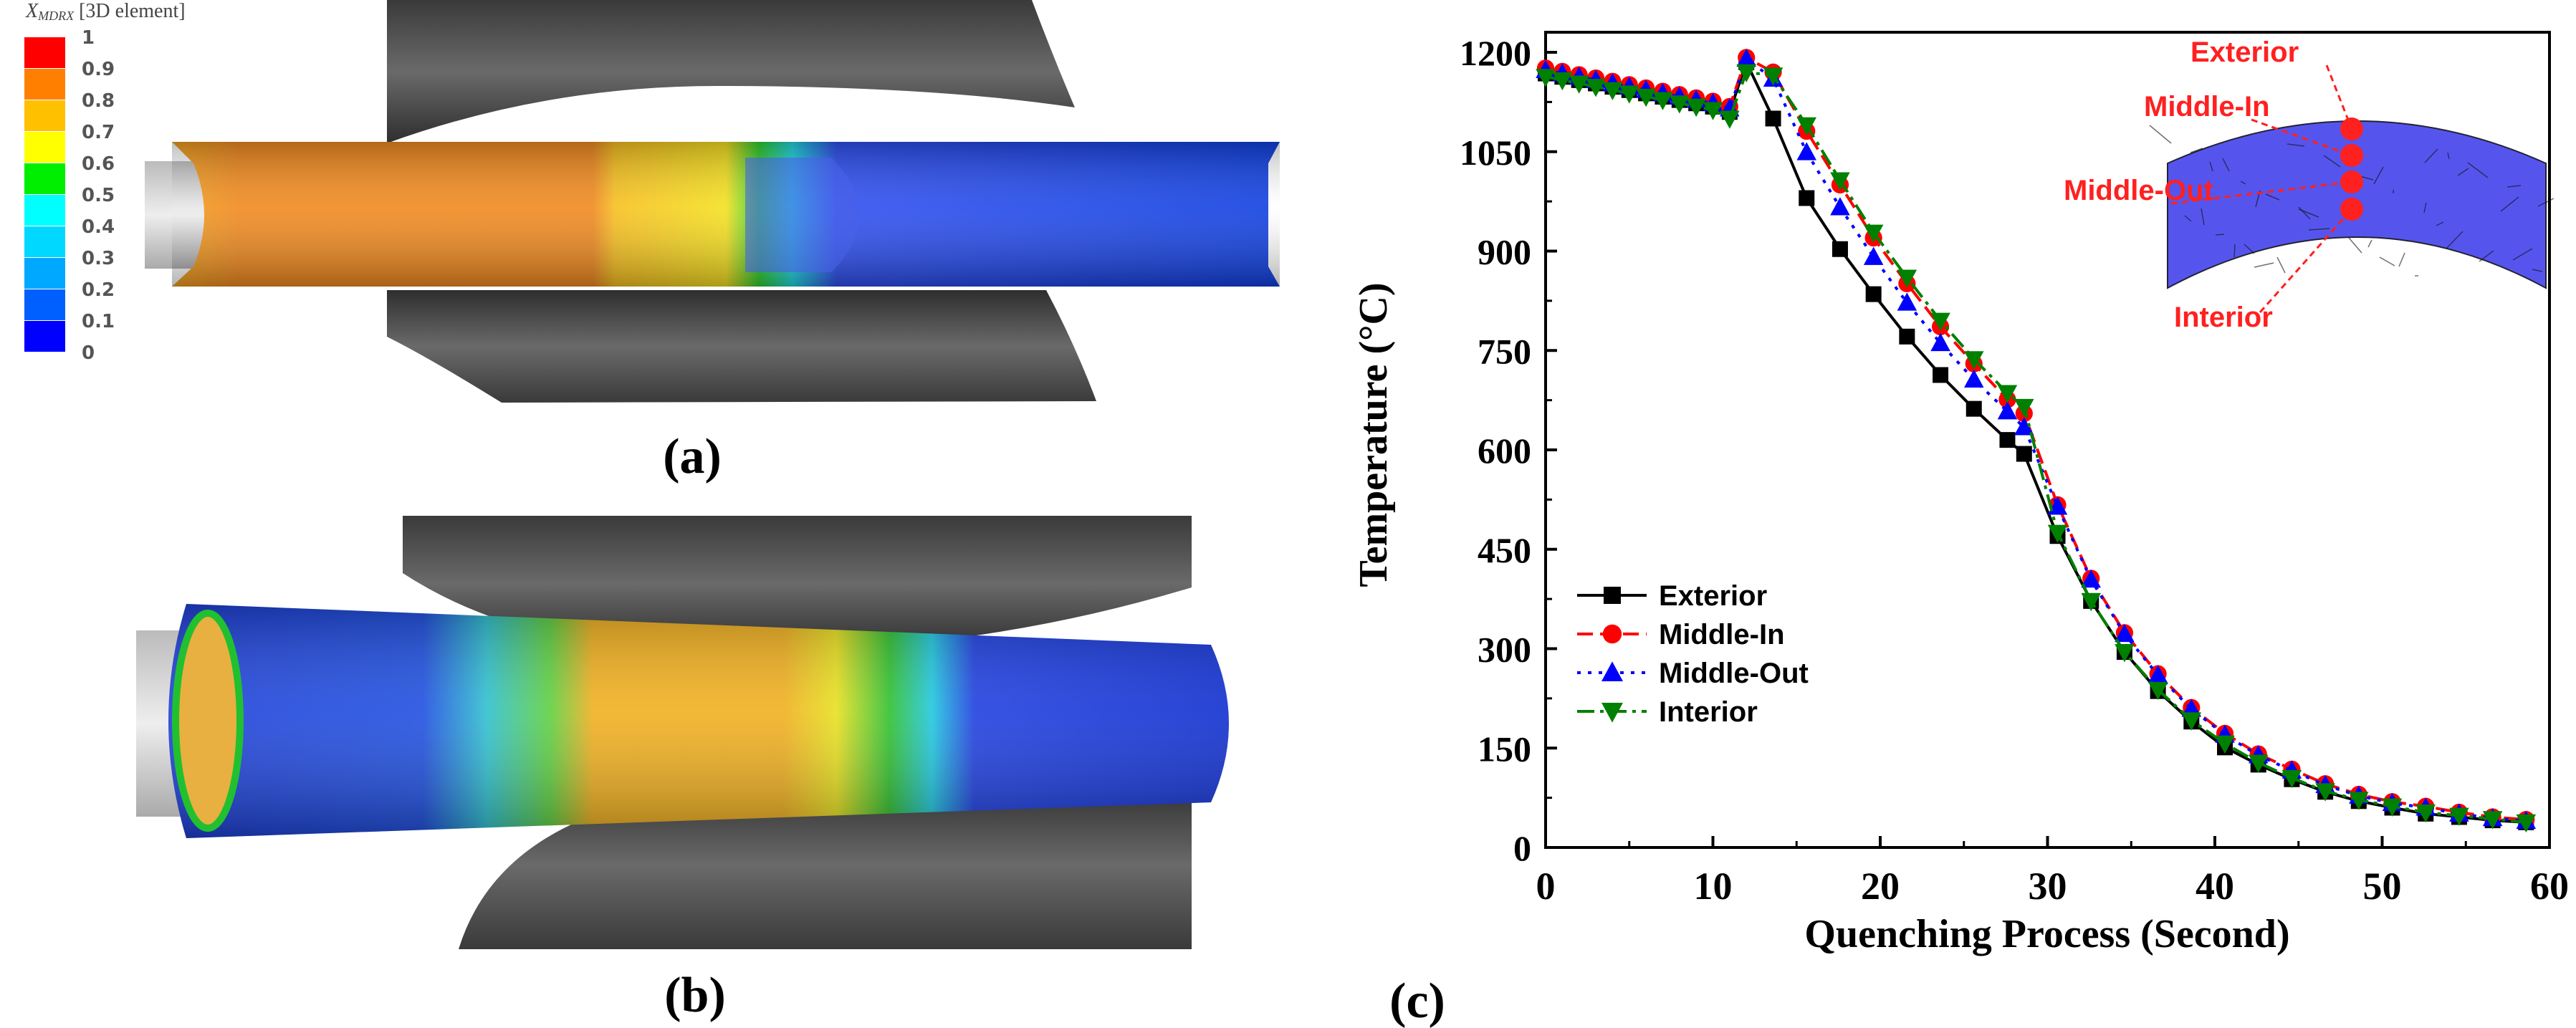 Image resolution: width=2576 pixels, height=1028 pixels. I want to click on colorbar-title: XMDRX [3D element], so click(106, 11).